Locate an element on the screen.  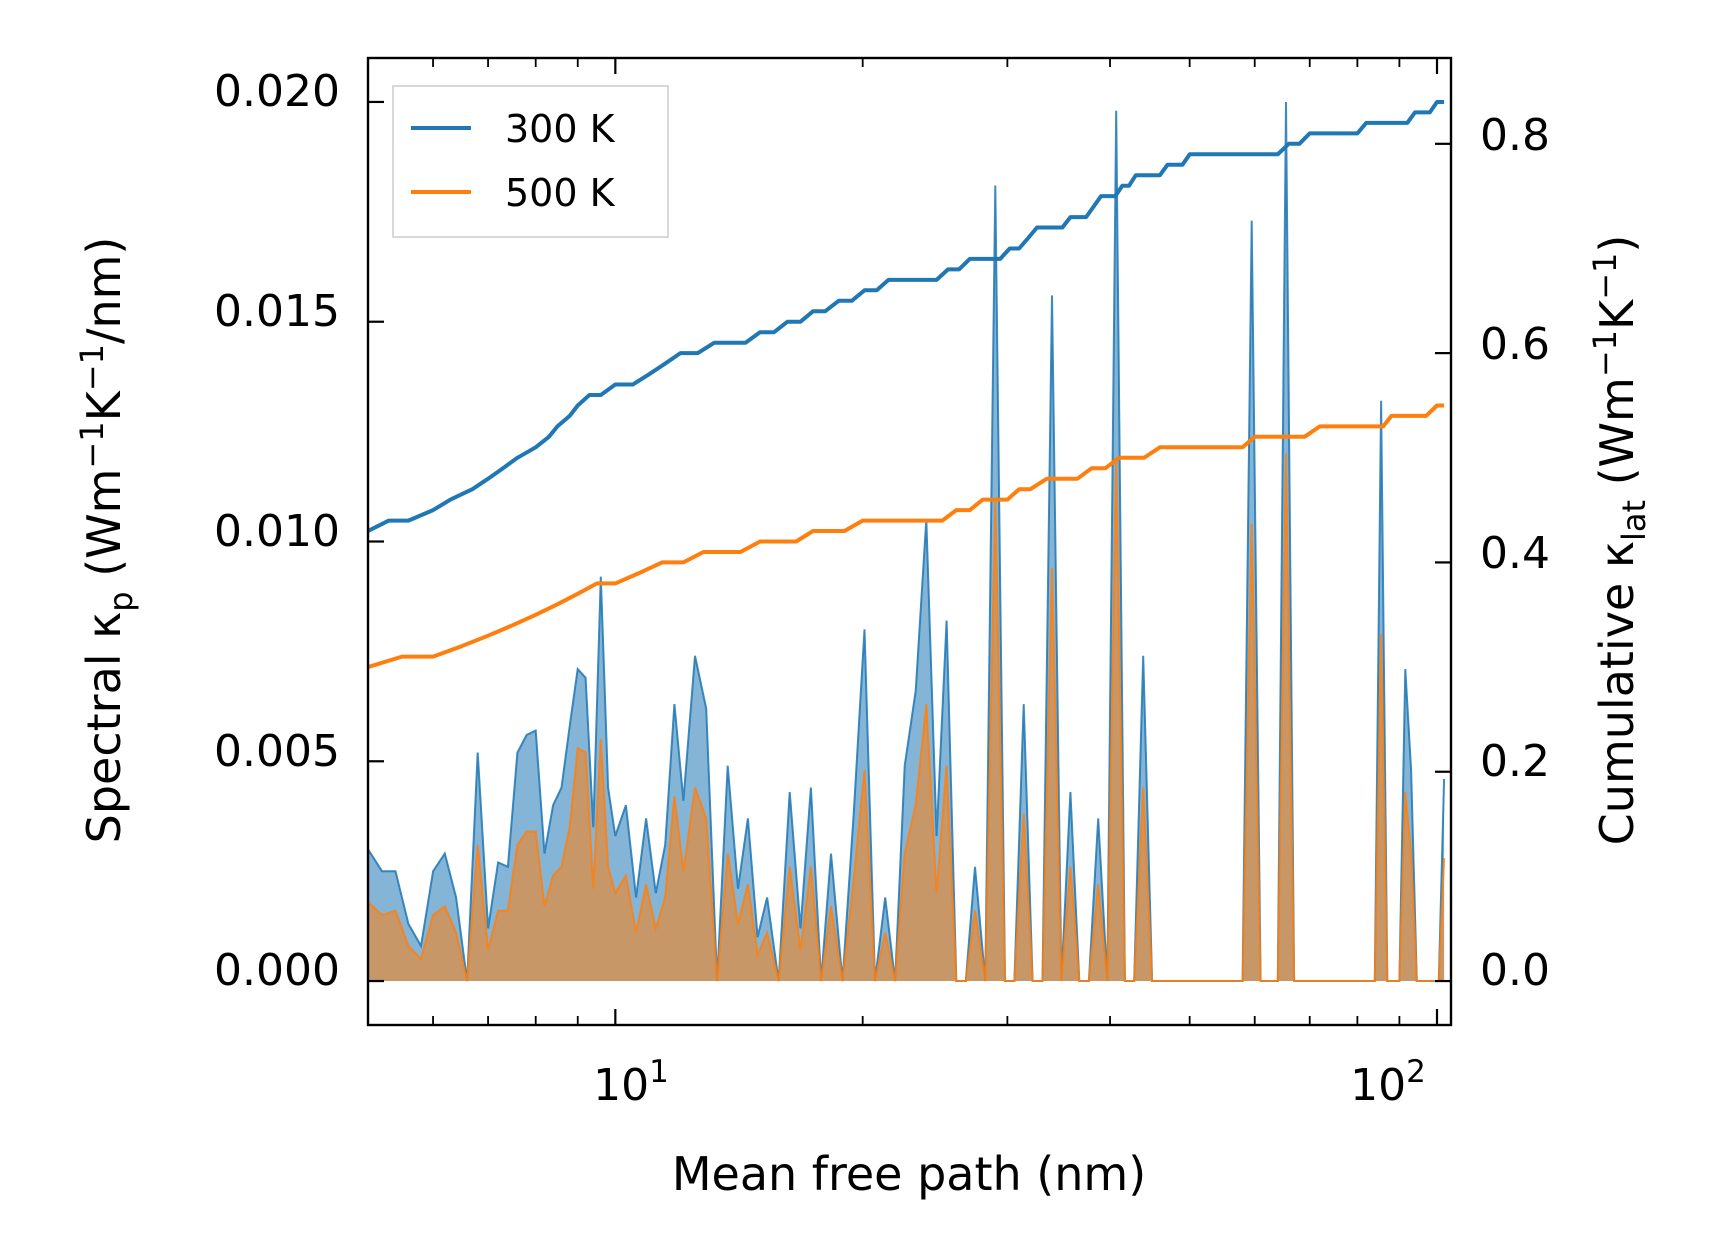
x-tick-label-10: 10¹ is located at coordinates (631, 1082).